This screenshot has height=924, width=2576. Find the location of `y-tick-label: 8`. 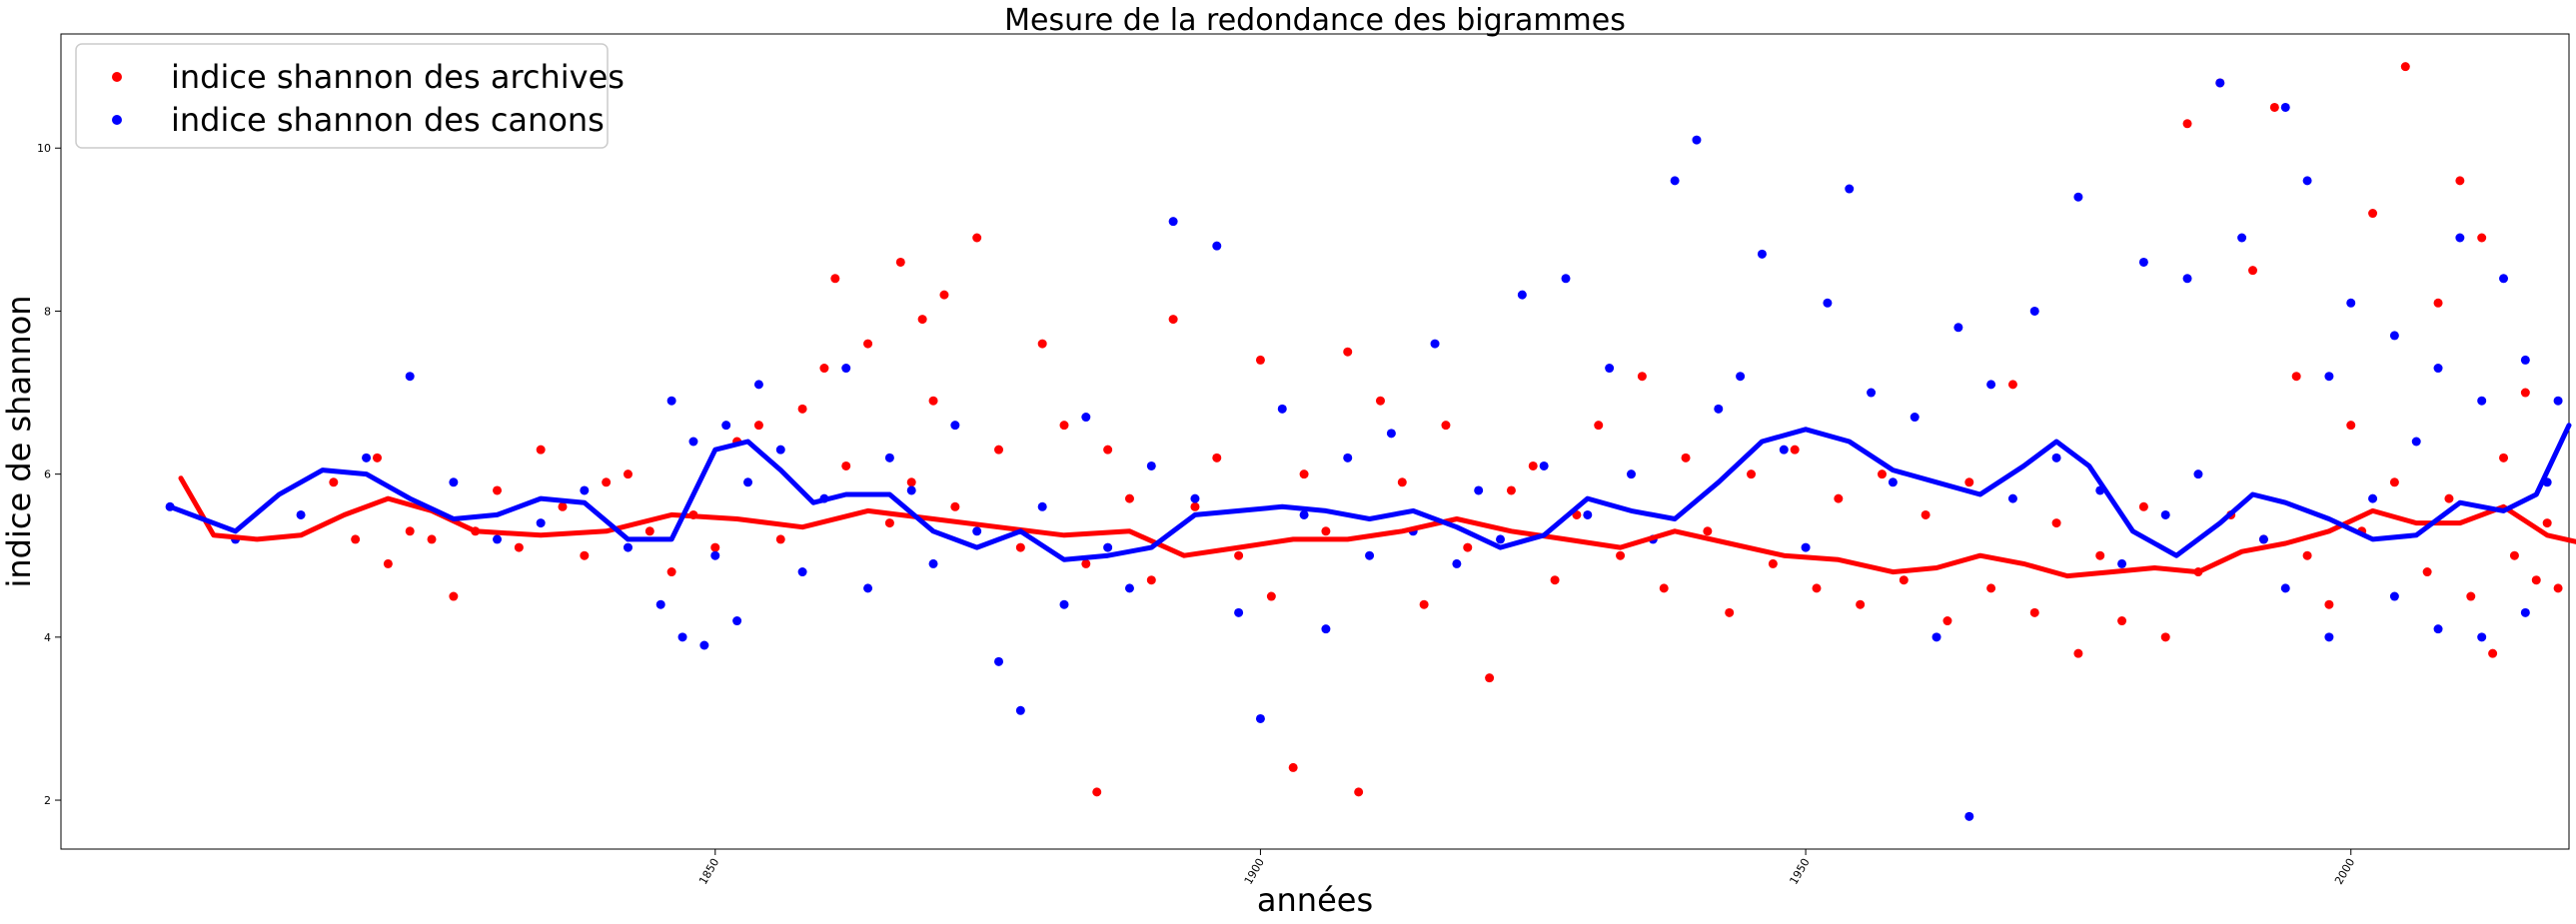

y-tick-label: 8 is located at coordinates (47, 311).